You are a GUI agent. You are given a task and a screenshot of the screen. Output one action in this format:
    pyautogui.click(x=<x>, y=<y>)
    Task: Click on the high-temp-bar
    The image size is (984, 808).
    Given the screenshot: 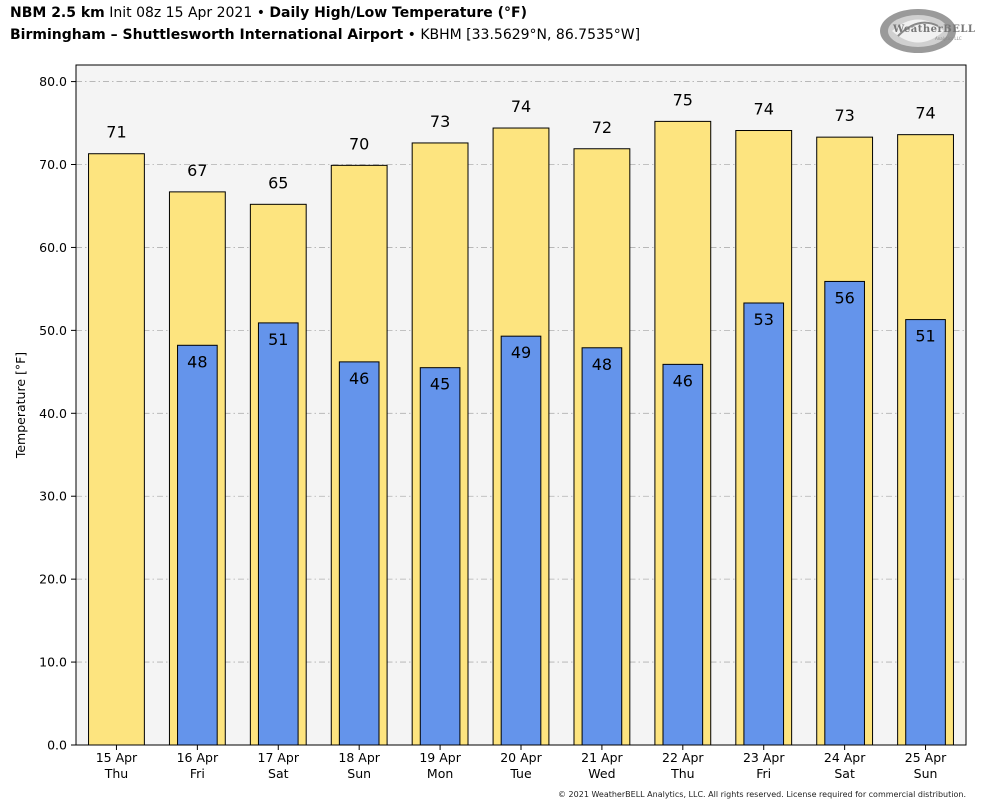 What is the action you would take?
    pyautogui.click(x=116, y=449)
    